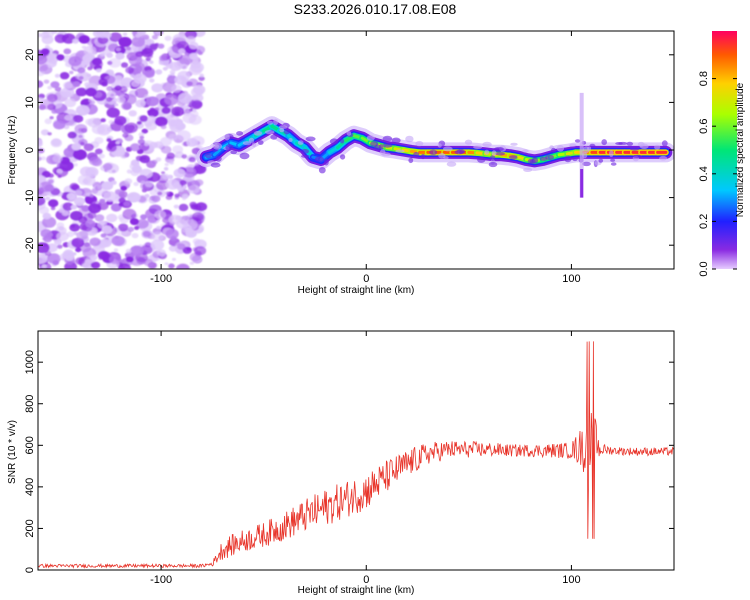 This screenshot has height=600, width=750. What do you see at coordinates (704, 78) in the screenshot?
I see `colorbar-tick-label: 0.8` at bounding box center [704, 78].